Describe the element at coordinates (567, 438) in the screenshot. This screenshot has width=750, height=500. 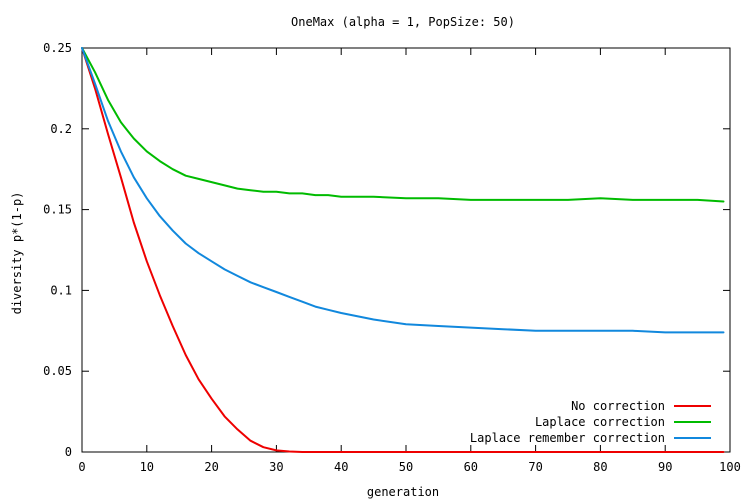
I see `legend-label: Laplace remember correction` at that location.